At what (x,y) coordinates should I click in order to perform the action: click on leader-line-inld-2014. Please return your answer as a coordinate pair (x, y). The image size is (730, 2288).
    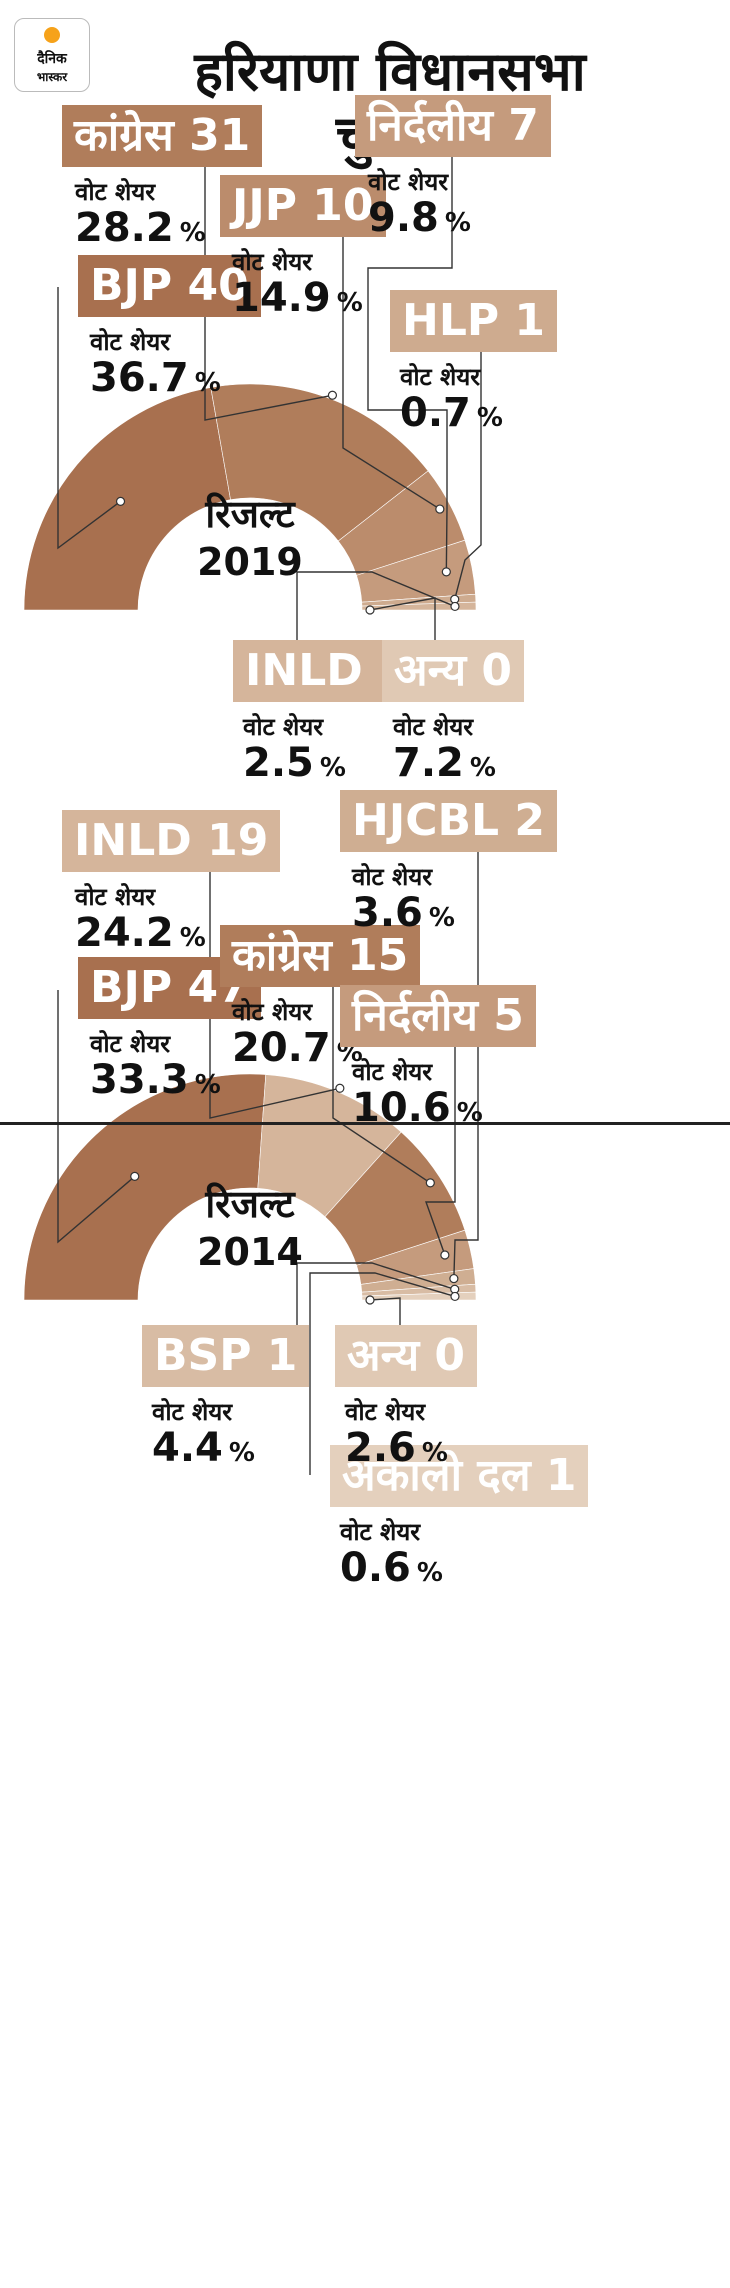
    Looking at the image, I should click on (275, 979).